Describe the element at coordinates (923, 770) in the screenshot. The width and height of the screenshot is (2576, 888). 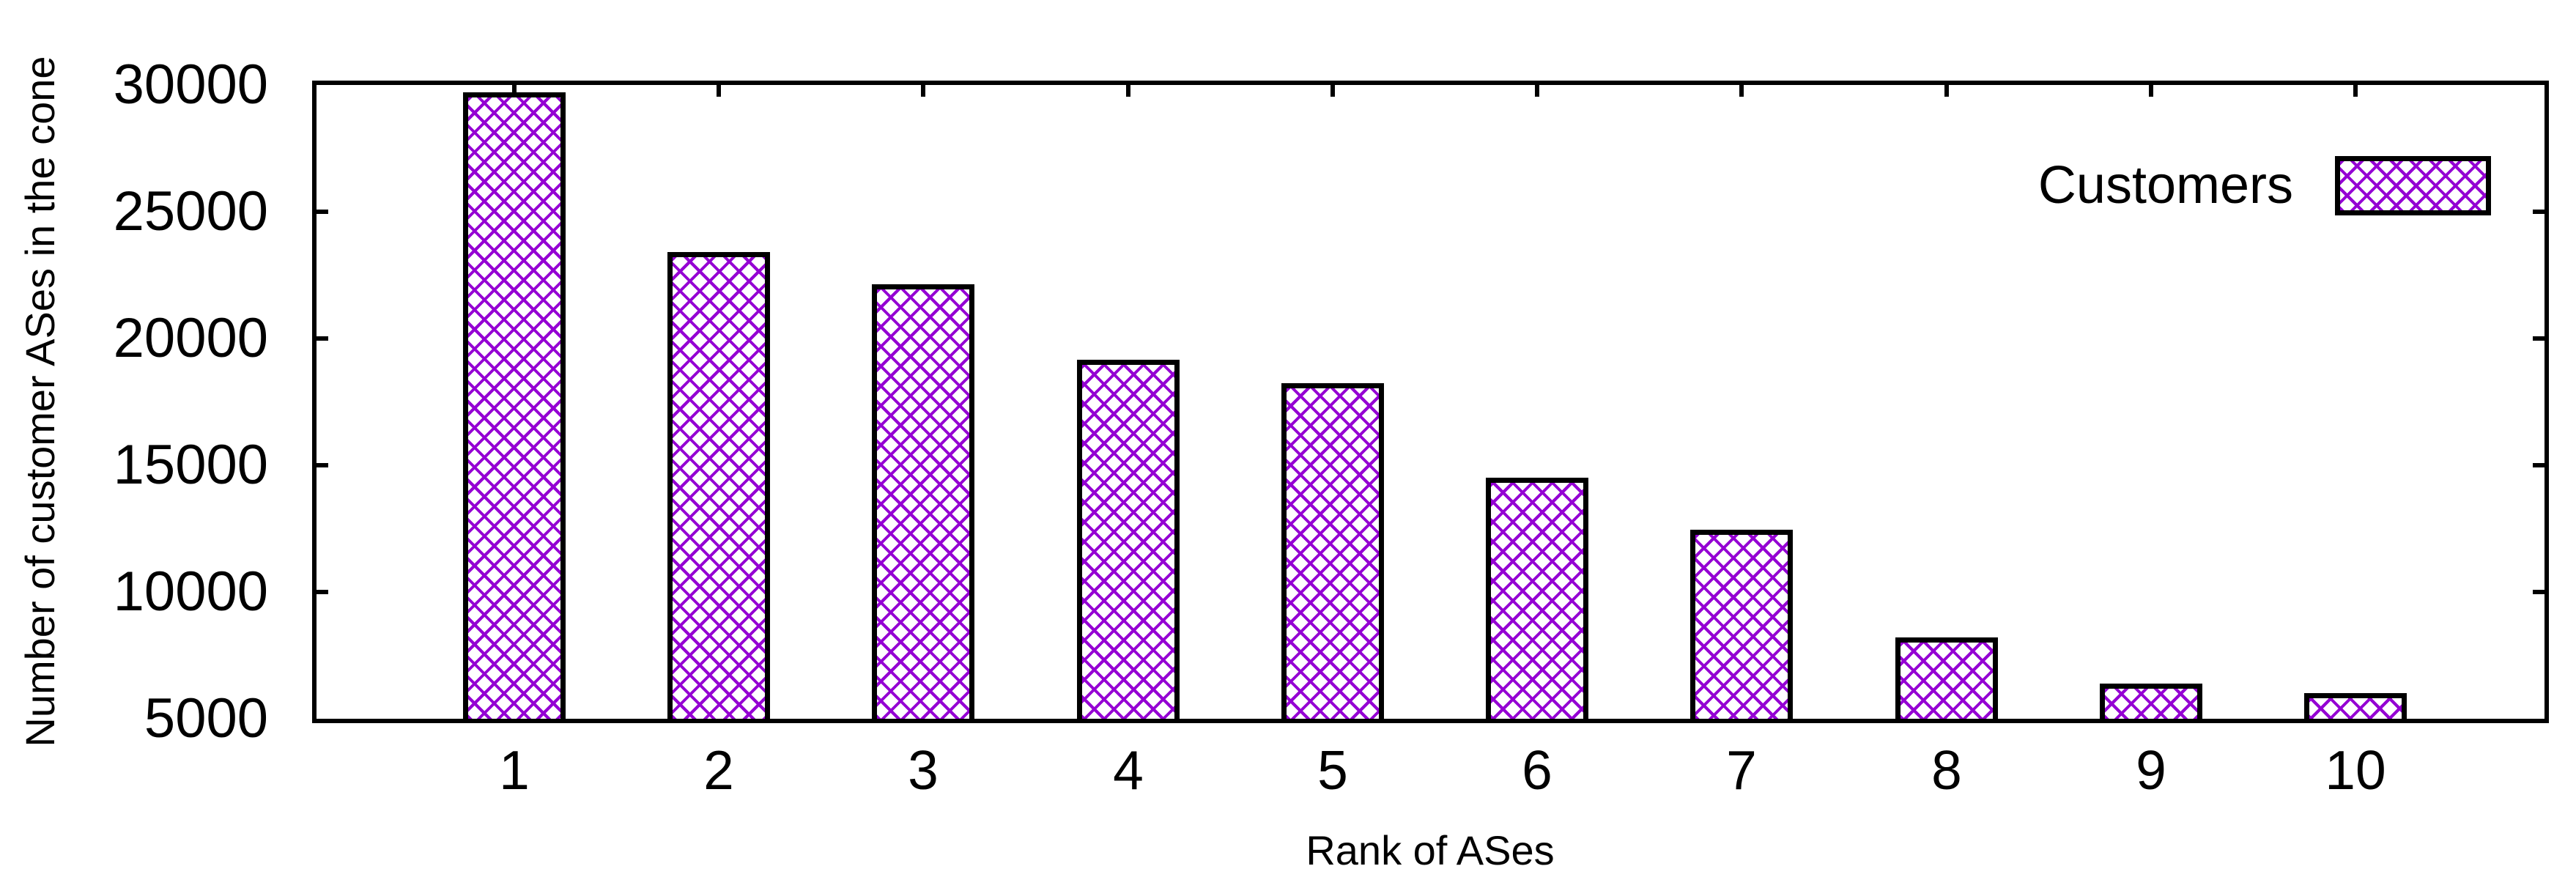
I see `x-tick-label: 3` at that location.